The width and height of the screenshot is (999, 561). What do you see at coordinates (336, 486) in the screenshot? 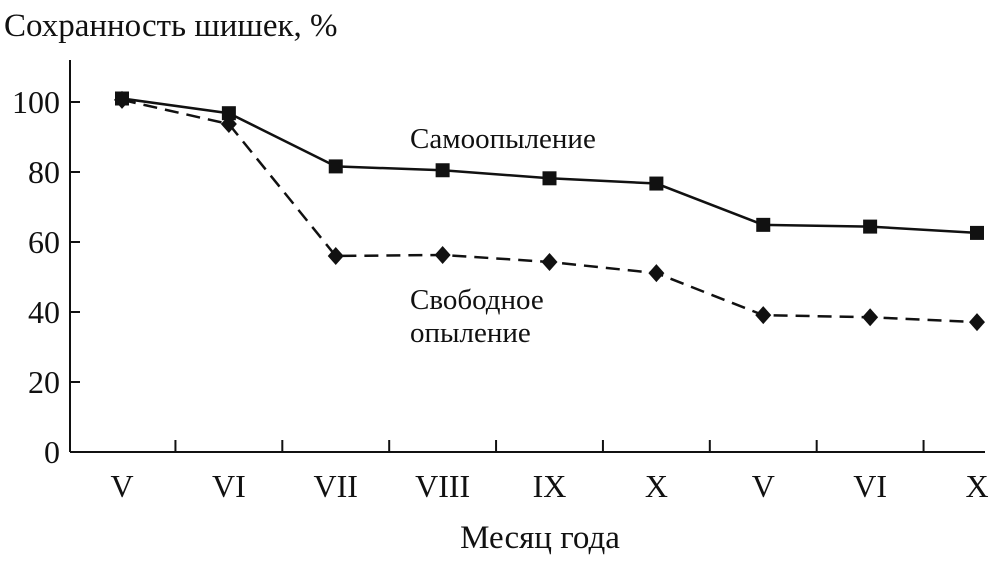
I see `x-tick-label: VII` at bounding box center [336, 486].